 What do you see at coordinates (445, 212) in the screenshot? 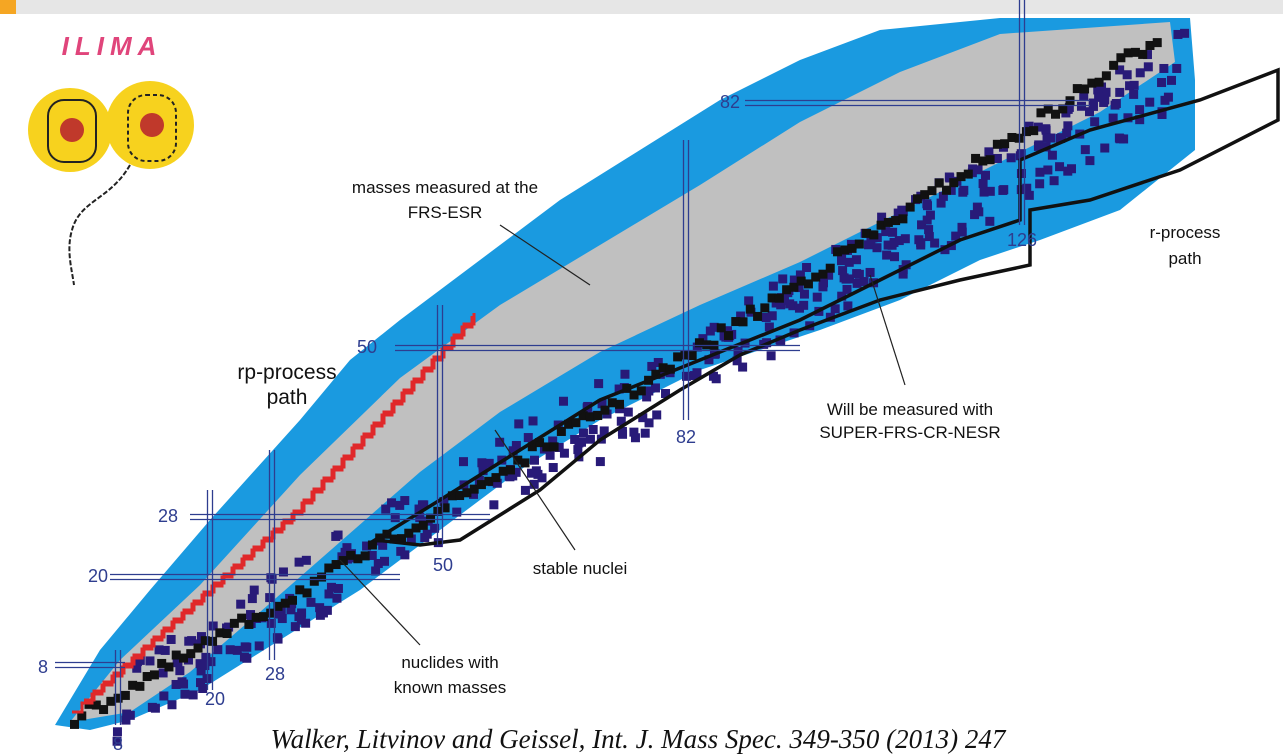
I see `label: FRS-ESR` at bounding box center [445, 212].